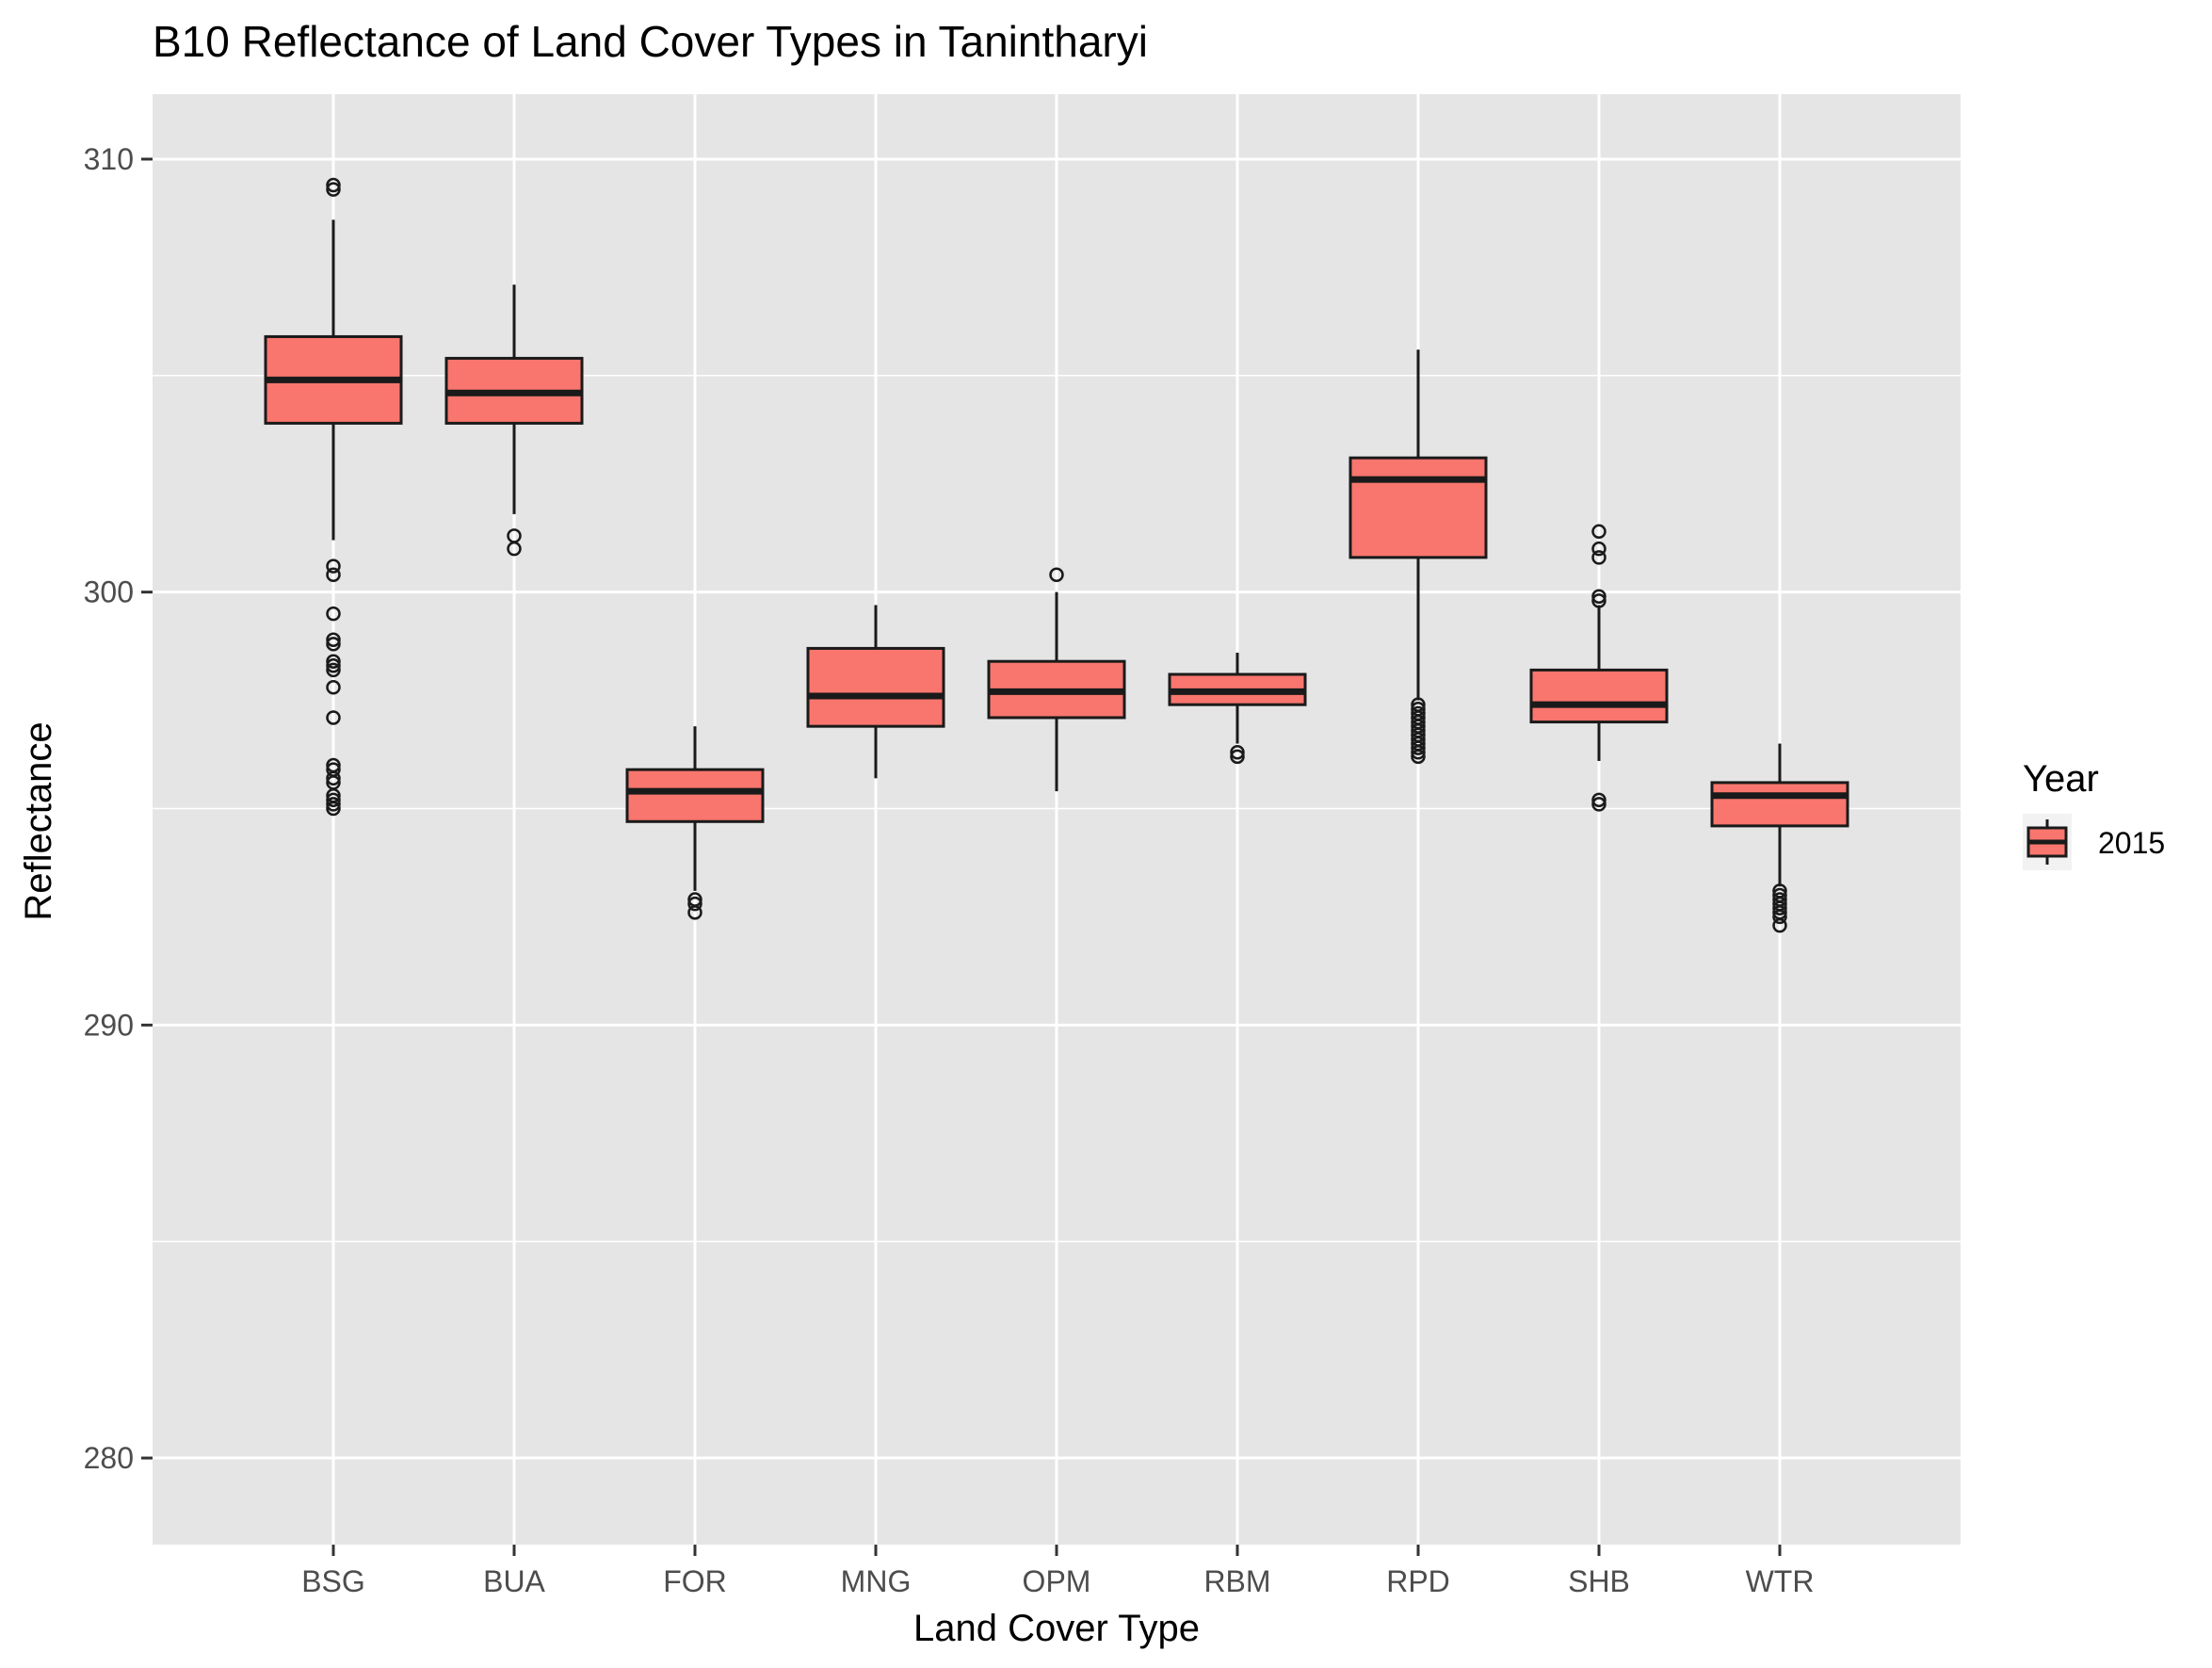 This screenshot has height=1668, width=2212. Describe the element at coordinates (333, 497) in the screenshot. I see `box-bsg` at that location.